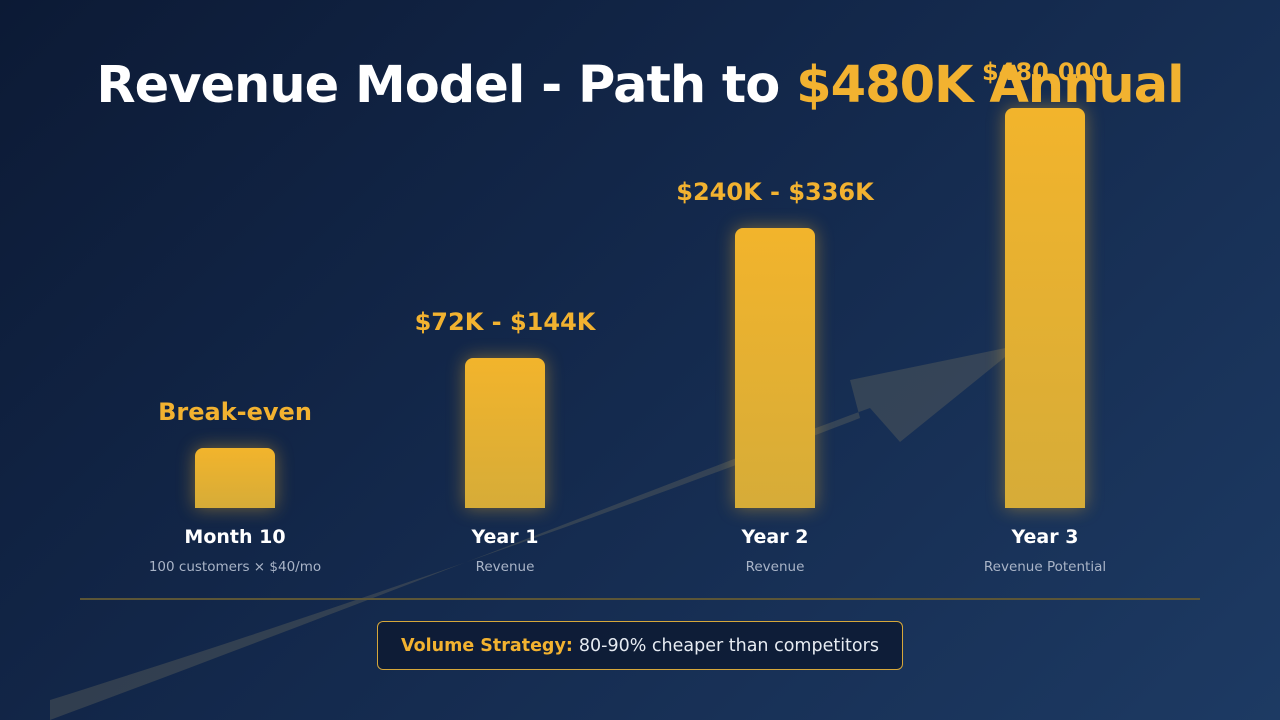 The height and width of the screenshot is (720, 1280). I want to click on title-accent: $480K Annual, so click(990, 85).